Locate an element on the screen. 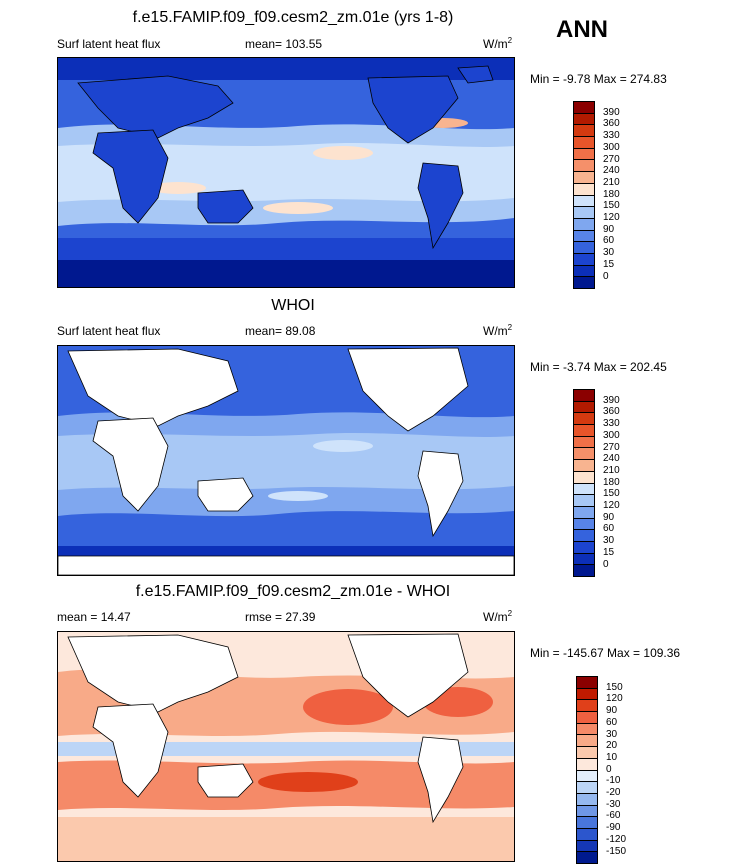  colorbar-tick-label: 180 is located at coordinates (611, 194).